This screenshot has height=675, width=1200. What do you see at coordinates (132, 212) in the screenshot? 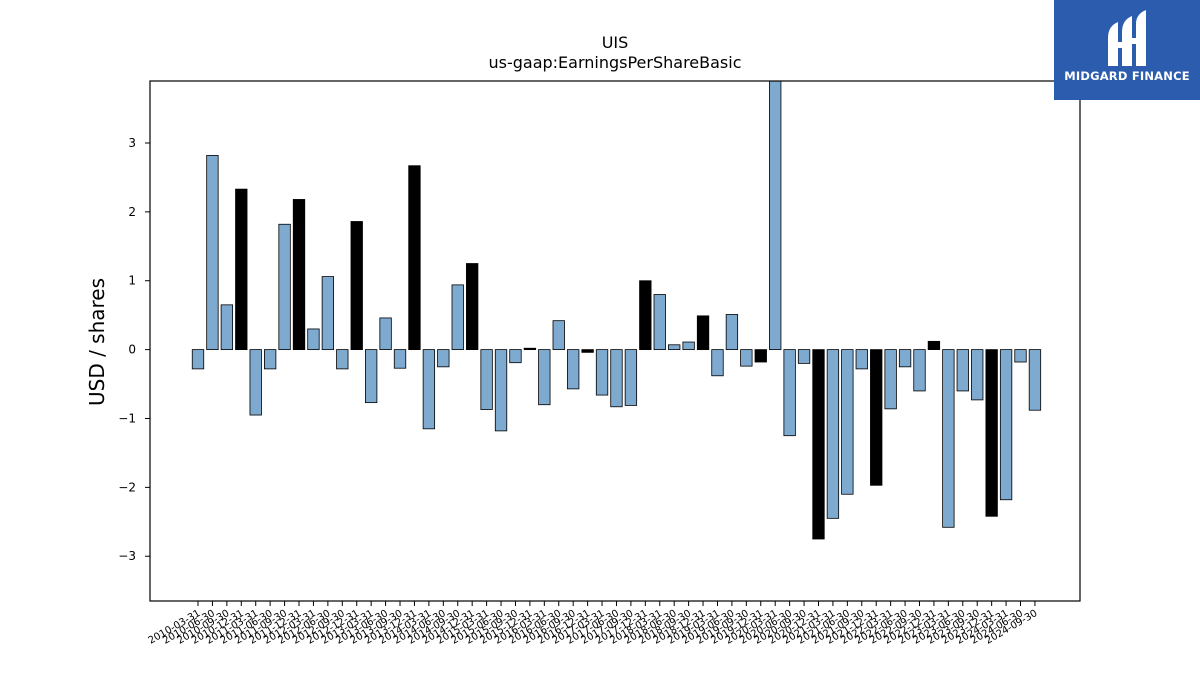
I see `y-tick-label: 2` at bounding box center [132, 212].